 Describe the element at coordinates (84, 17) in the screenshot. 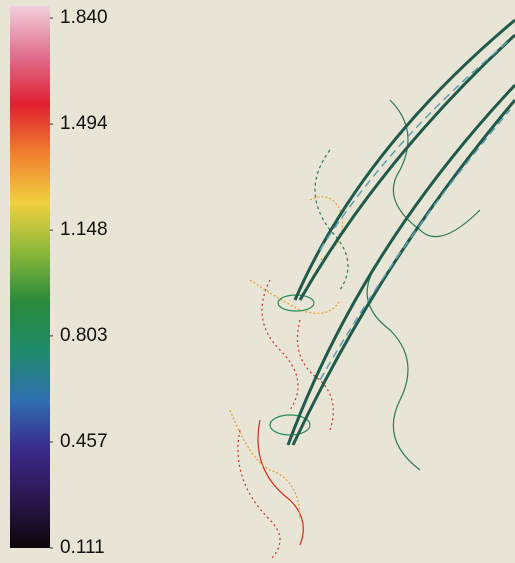

I see `colorbar-tick-label: 1.840` at that location.